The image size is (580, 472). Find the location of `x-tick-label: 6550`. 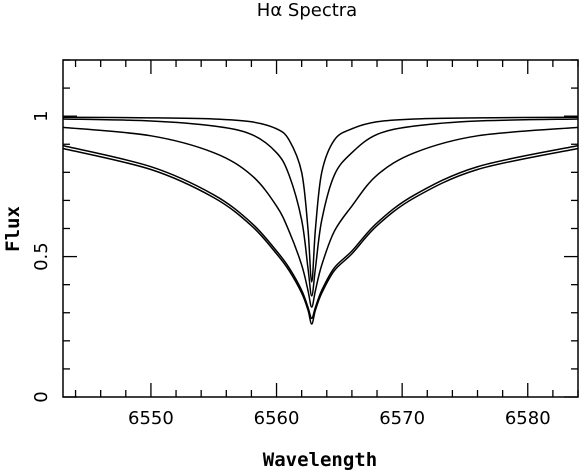

x-tick-label: 6550 is located at coordinates (151, 418).